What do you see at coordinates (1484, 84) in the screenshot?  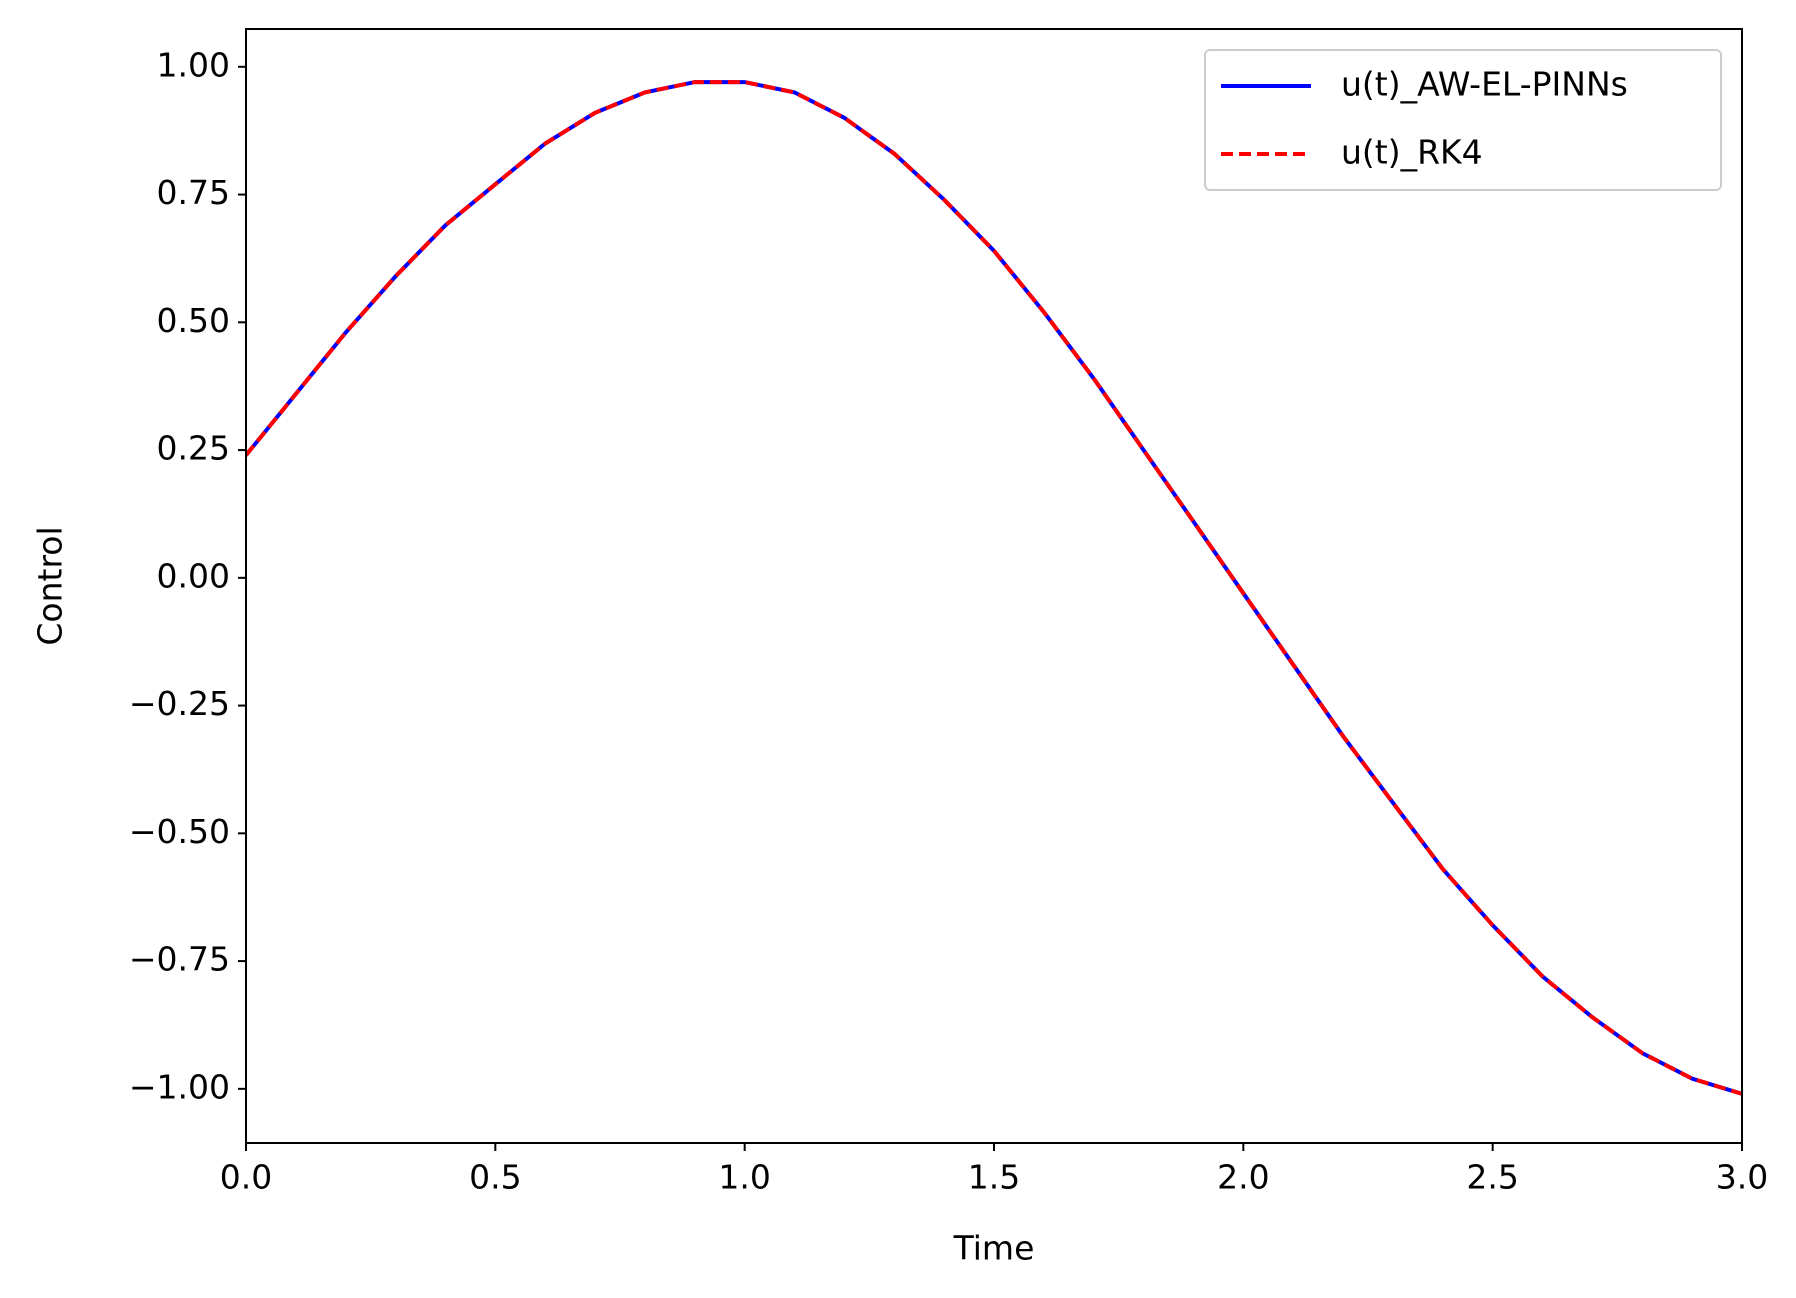 I see `legend-label: u(t)_AW-EL-PINNs` at bounding box center [1484, 84].